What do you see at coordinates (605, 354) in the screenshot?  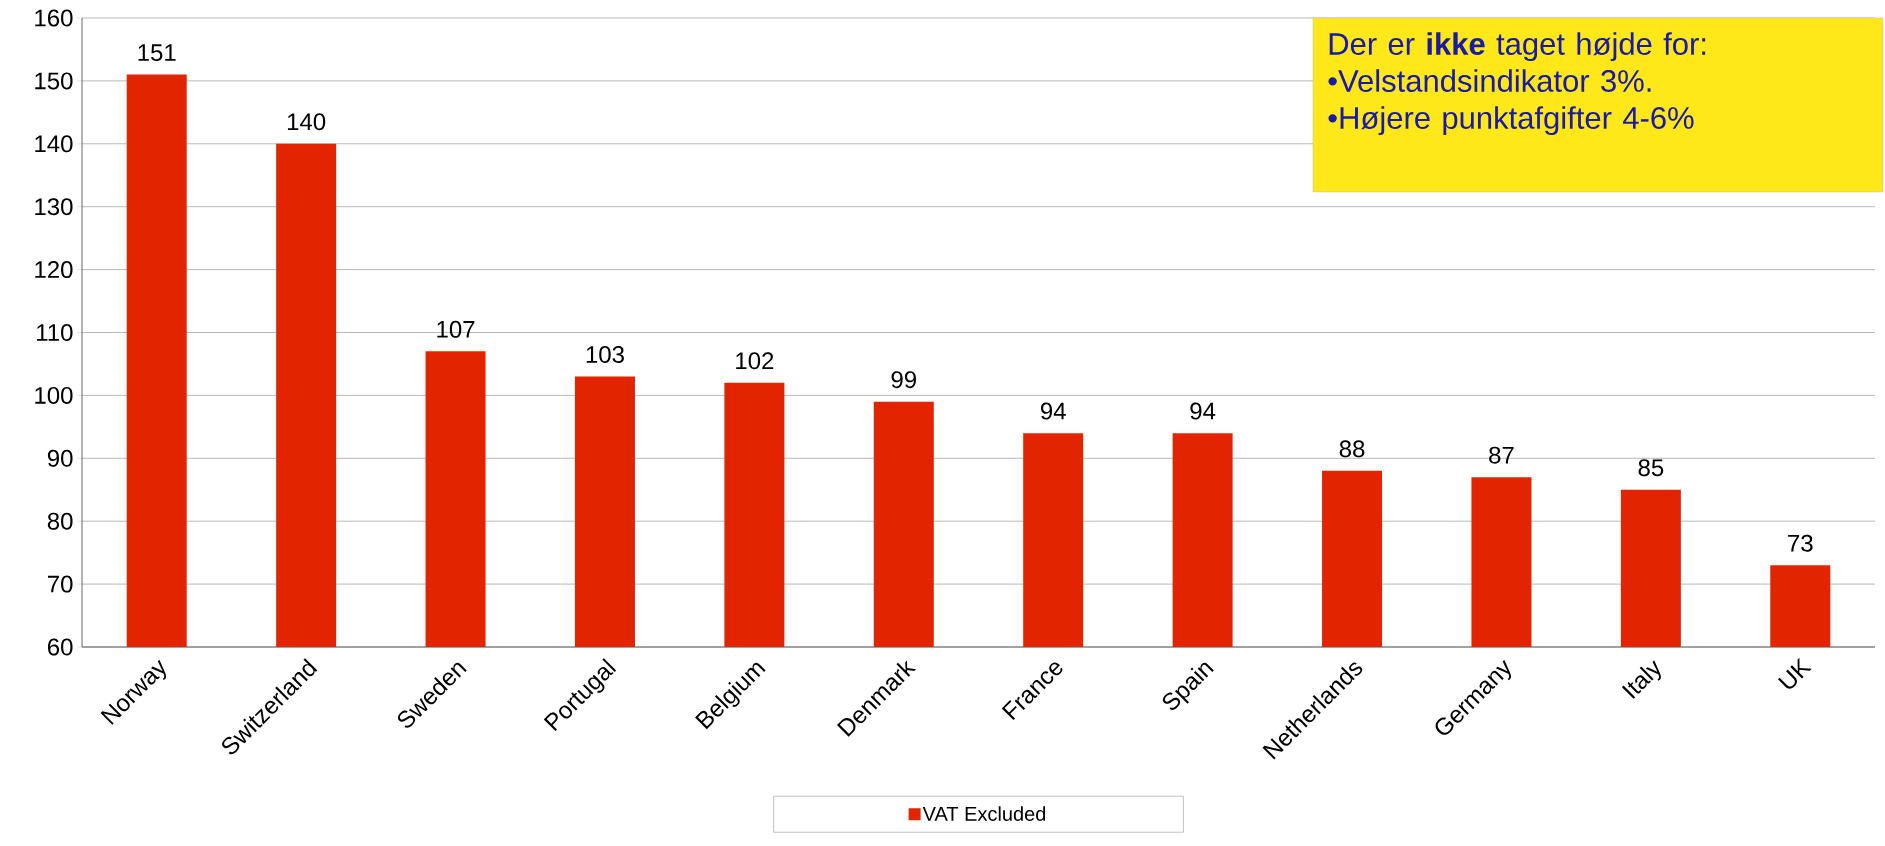 I see `data-label: 103` at bounding box center [605, 354].